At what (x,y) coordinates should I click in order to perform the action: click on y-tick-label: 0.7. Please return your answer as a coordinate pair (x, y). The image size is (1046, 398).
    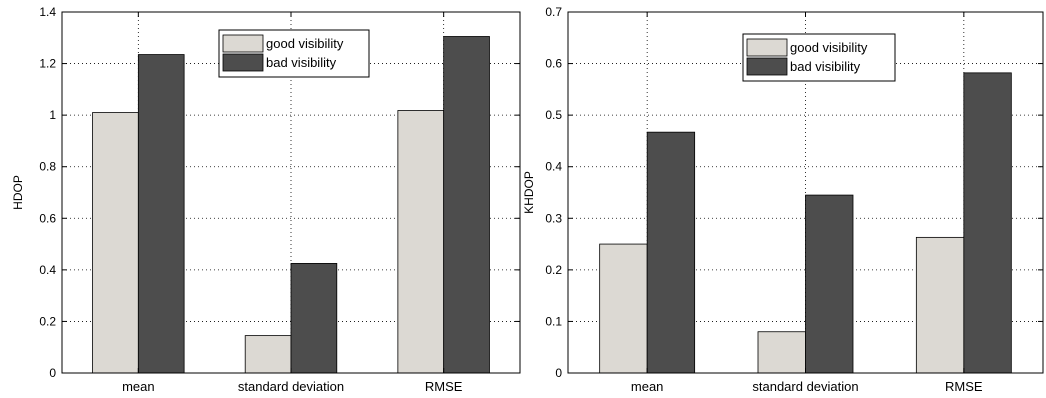
    Looking at the image, I should click on (553, 12).